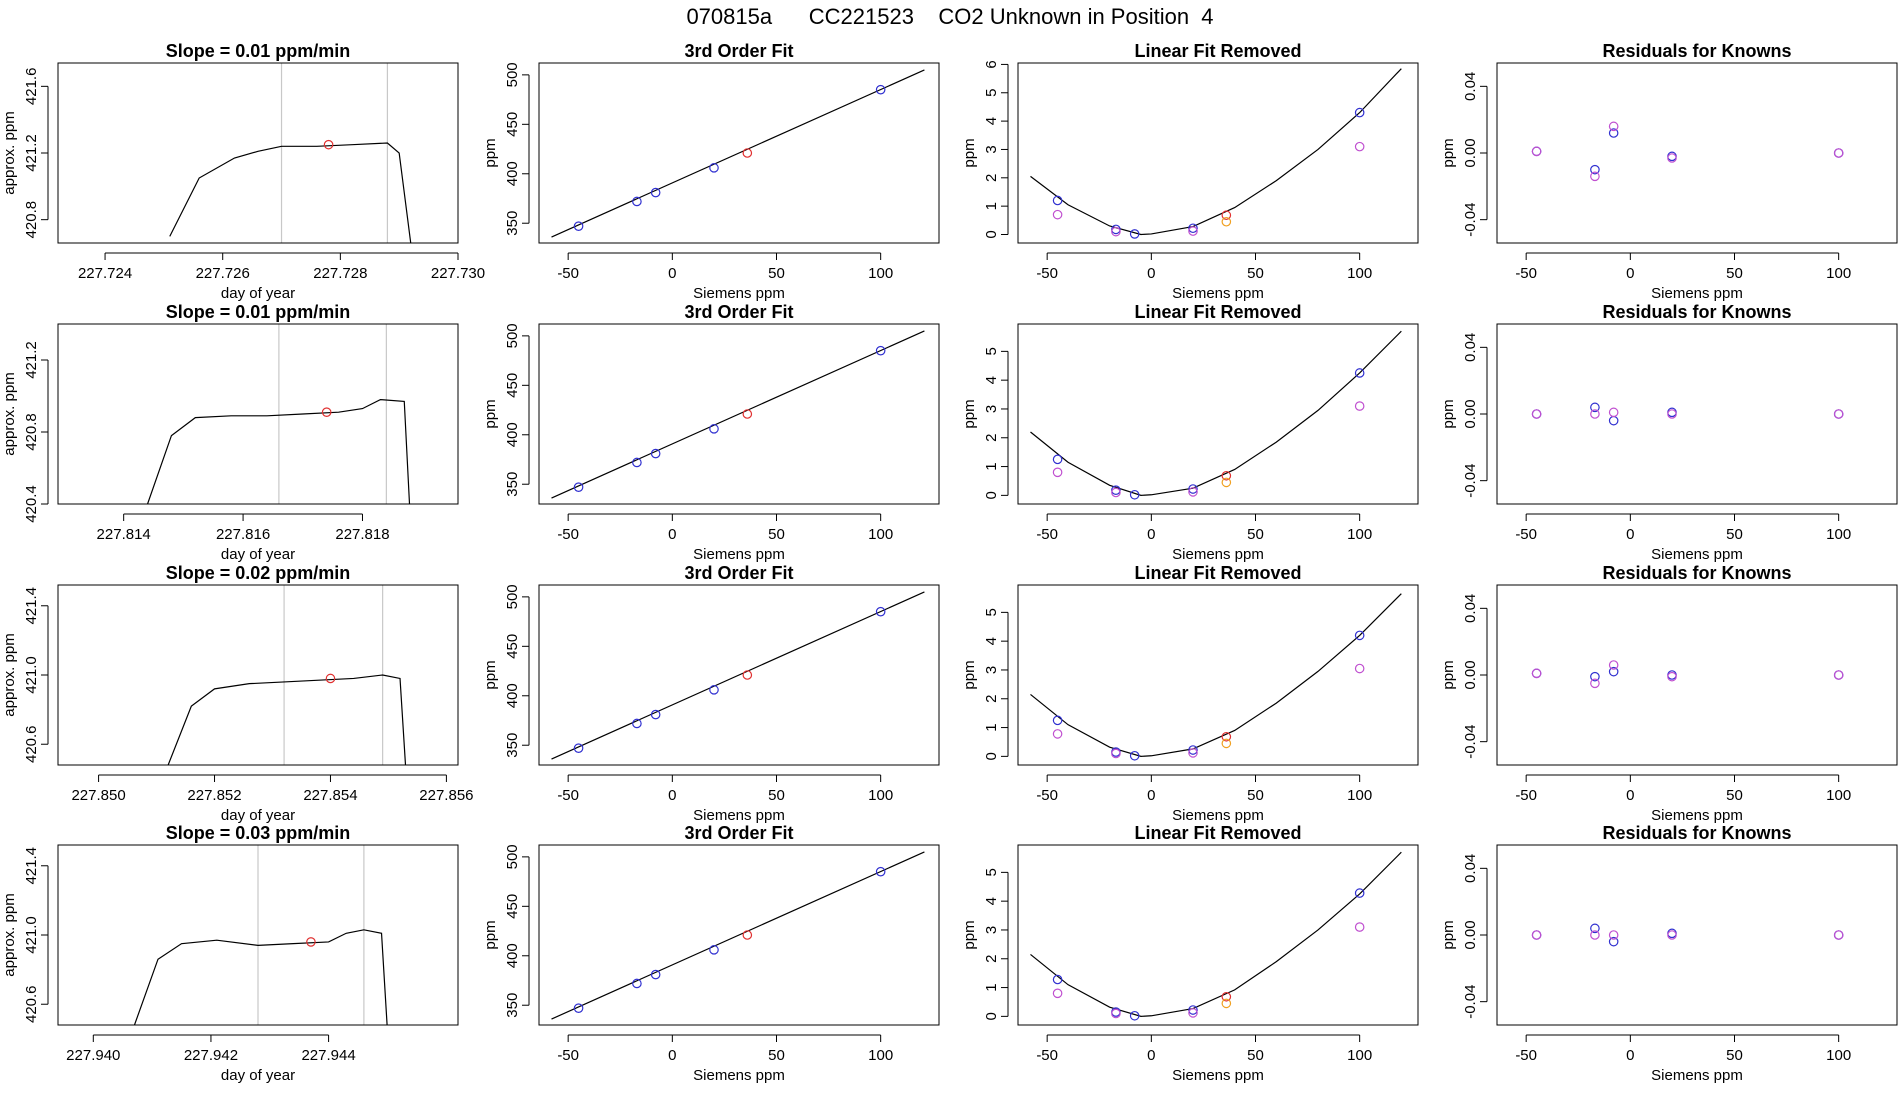  I want to click on y-tick-label: 4, so click(991, 121).